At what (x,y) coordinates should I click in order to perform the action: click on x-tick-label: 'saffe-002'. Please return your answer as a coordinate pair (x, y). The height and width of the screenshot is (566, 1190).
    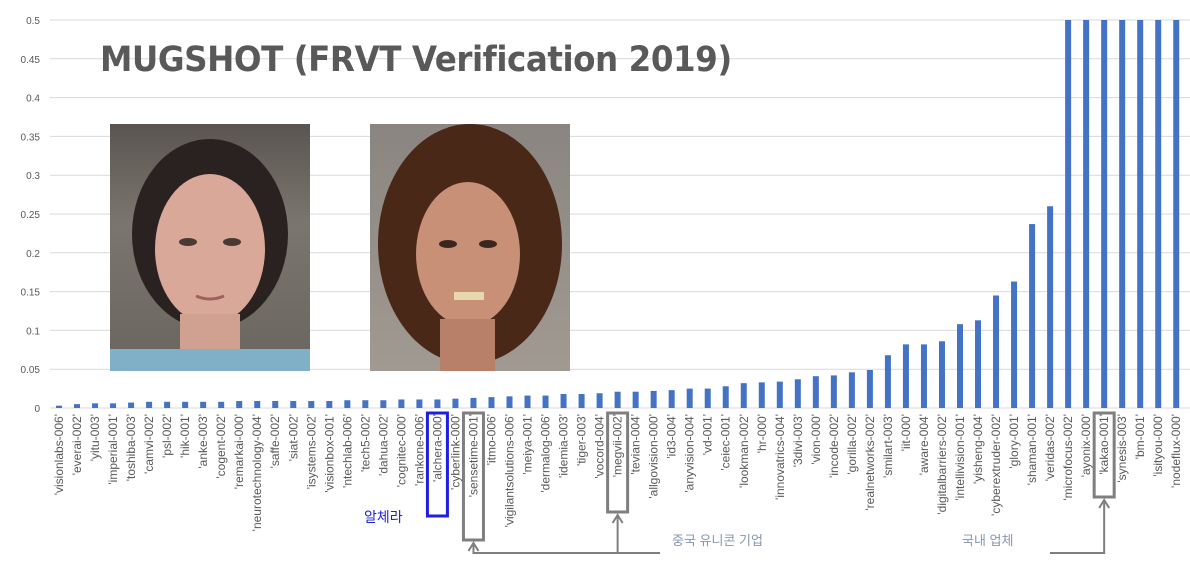
    Looking at the image, I should click on (275, 441).